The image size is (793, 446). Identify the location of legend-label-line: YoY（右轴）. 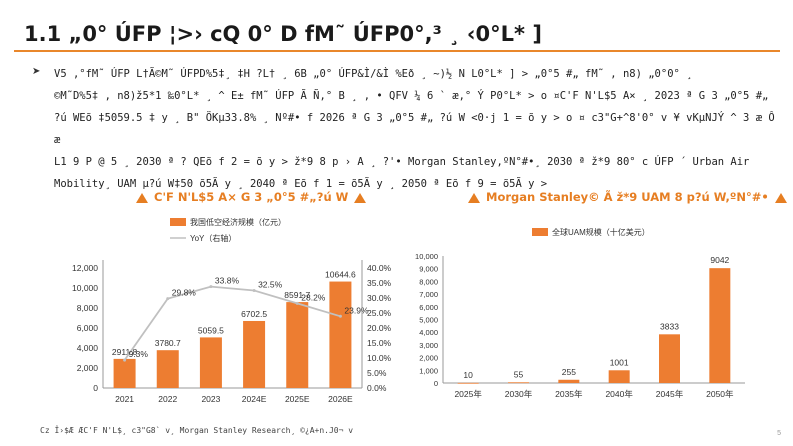
(213, 238).